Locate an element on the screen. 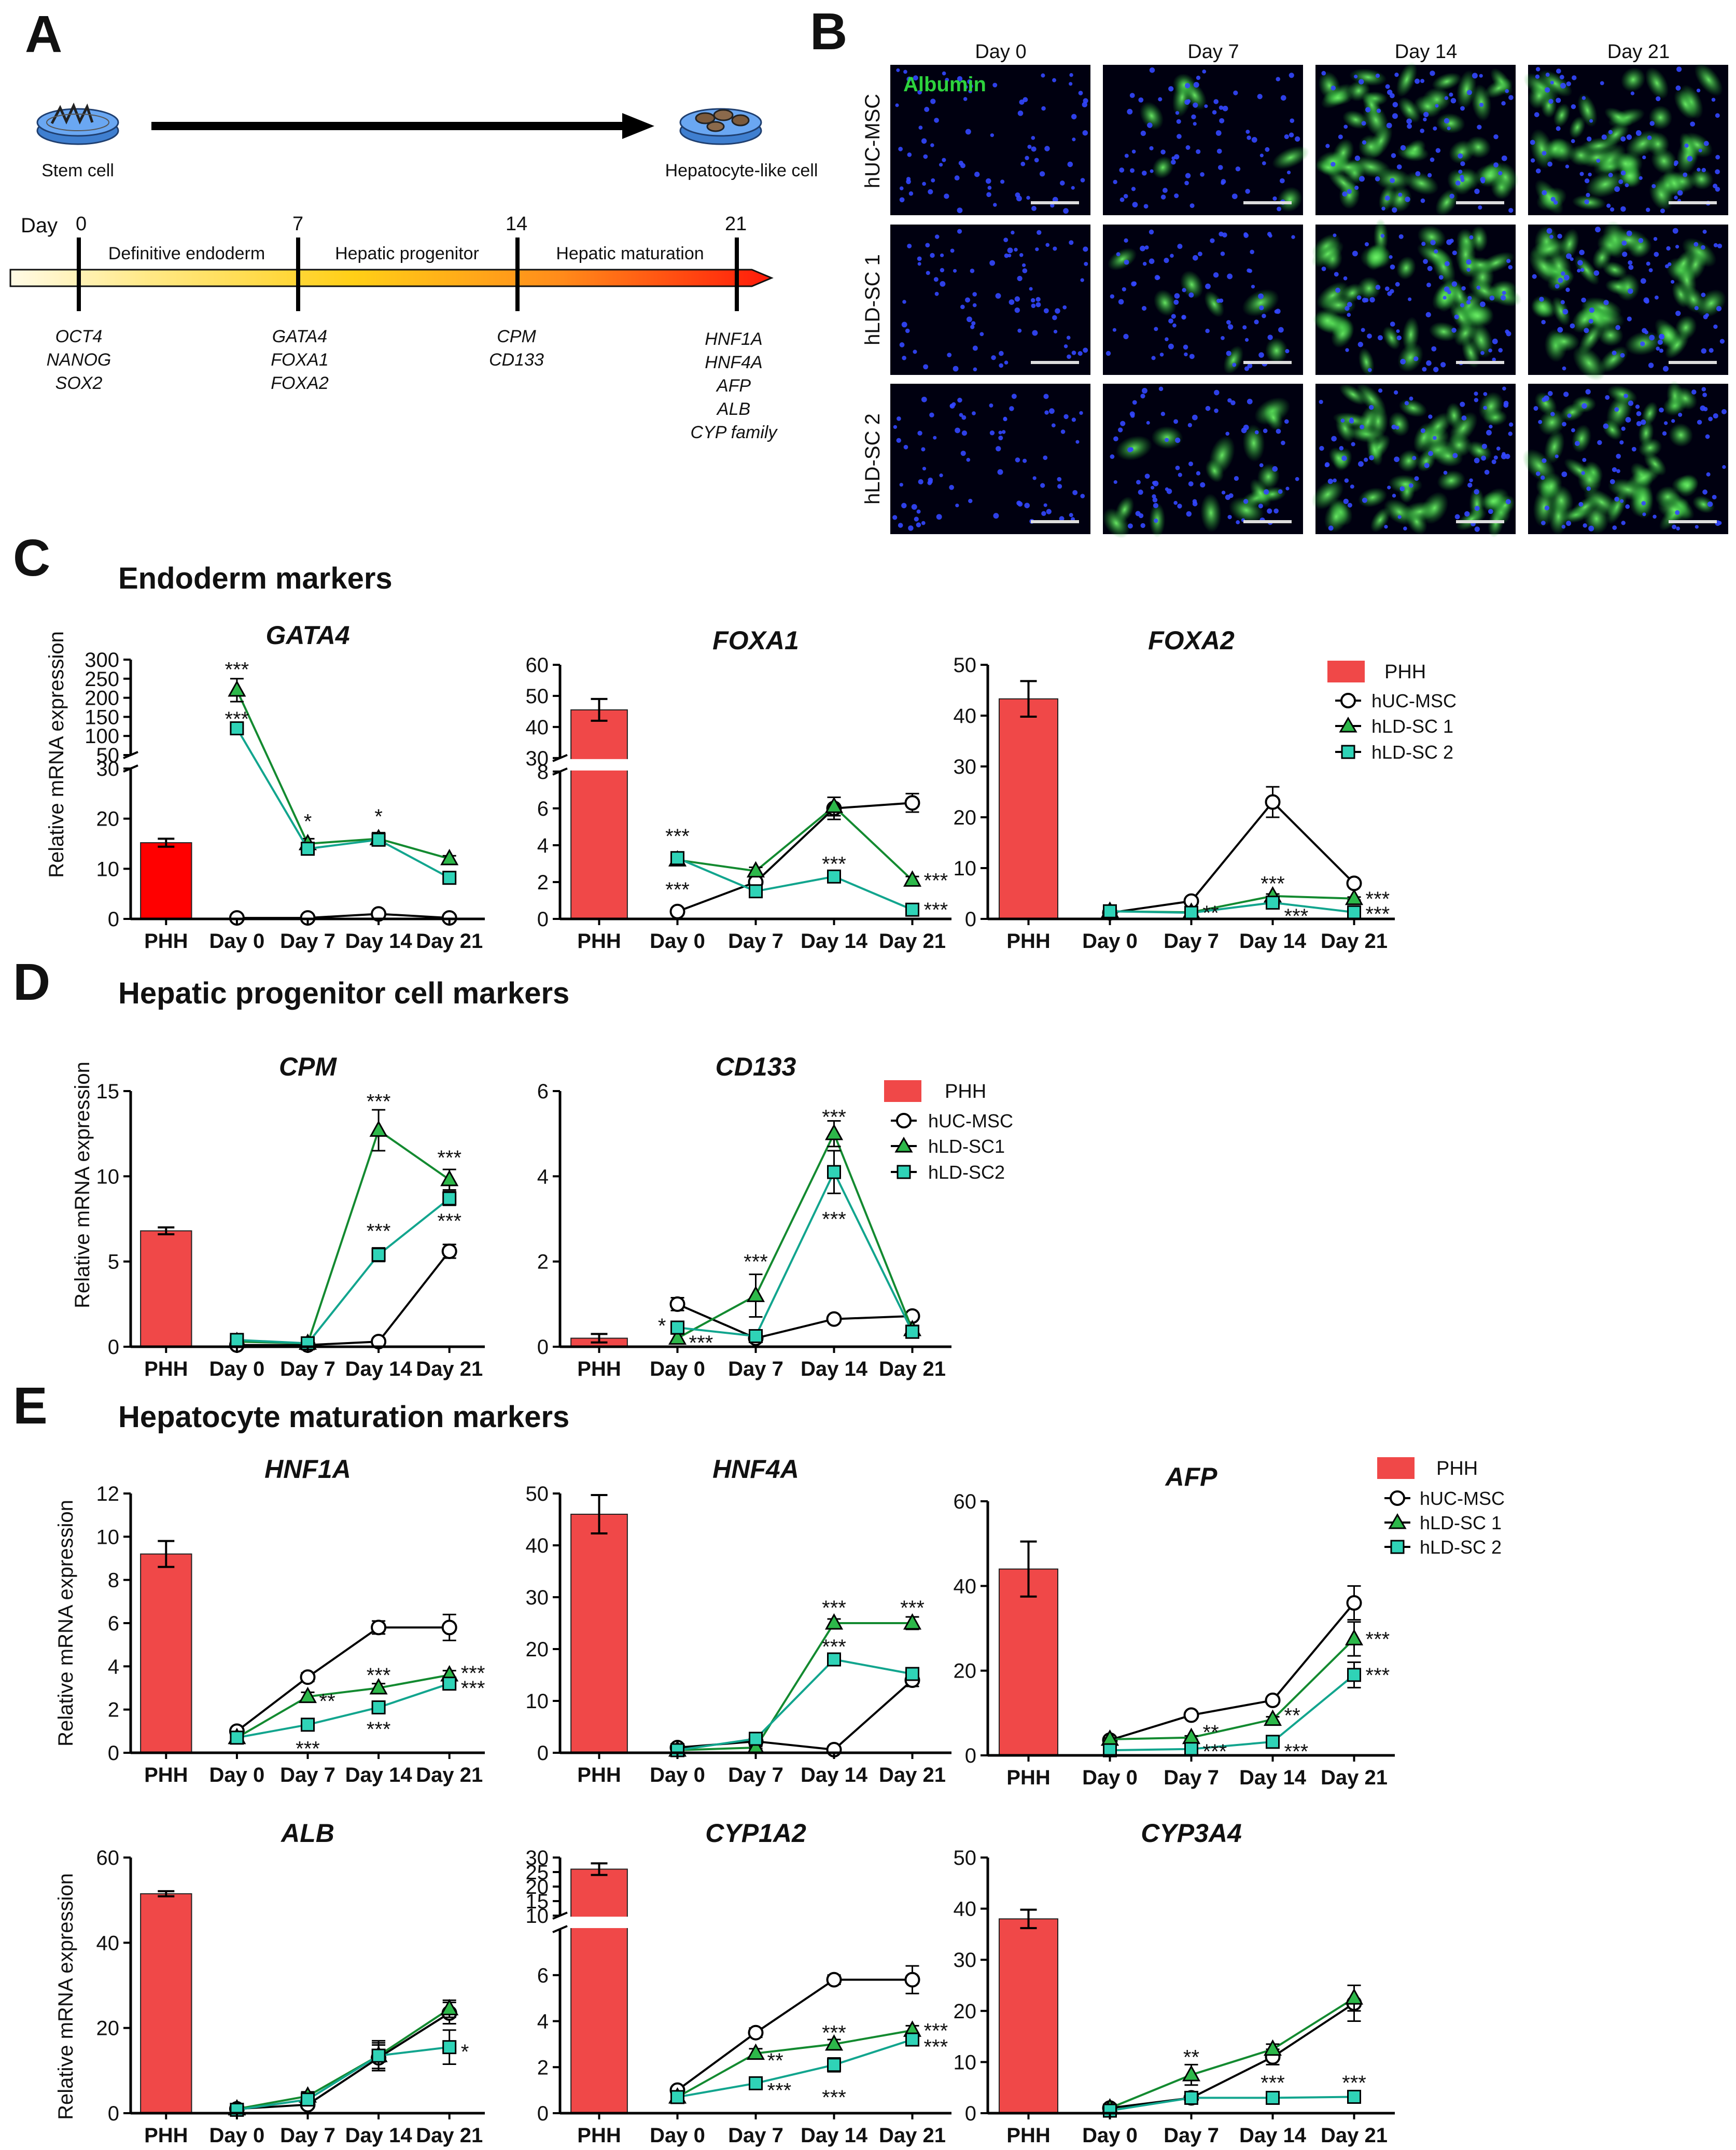  legend-c-sc2-marker is located at coordinates (1348, 752).